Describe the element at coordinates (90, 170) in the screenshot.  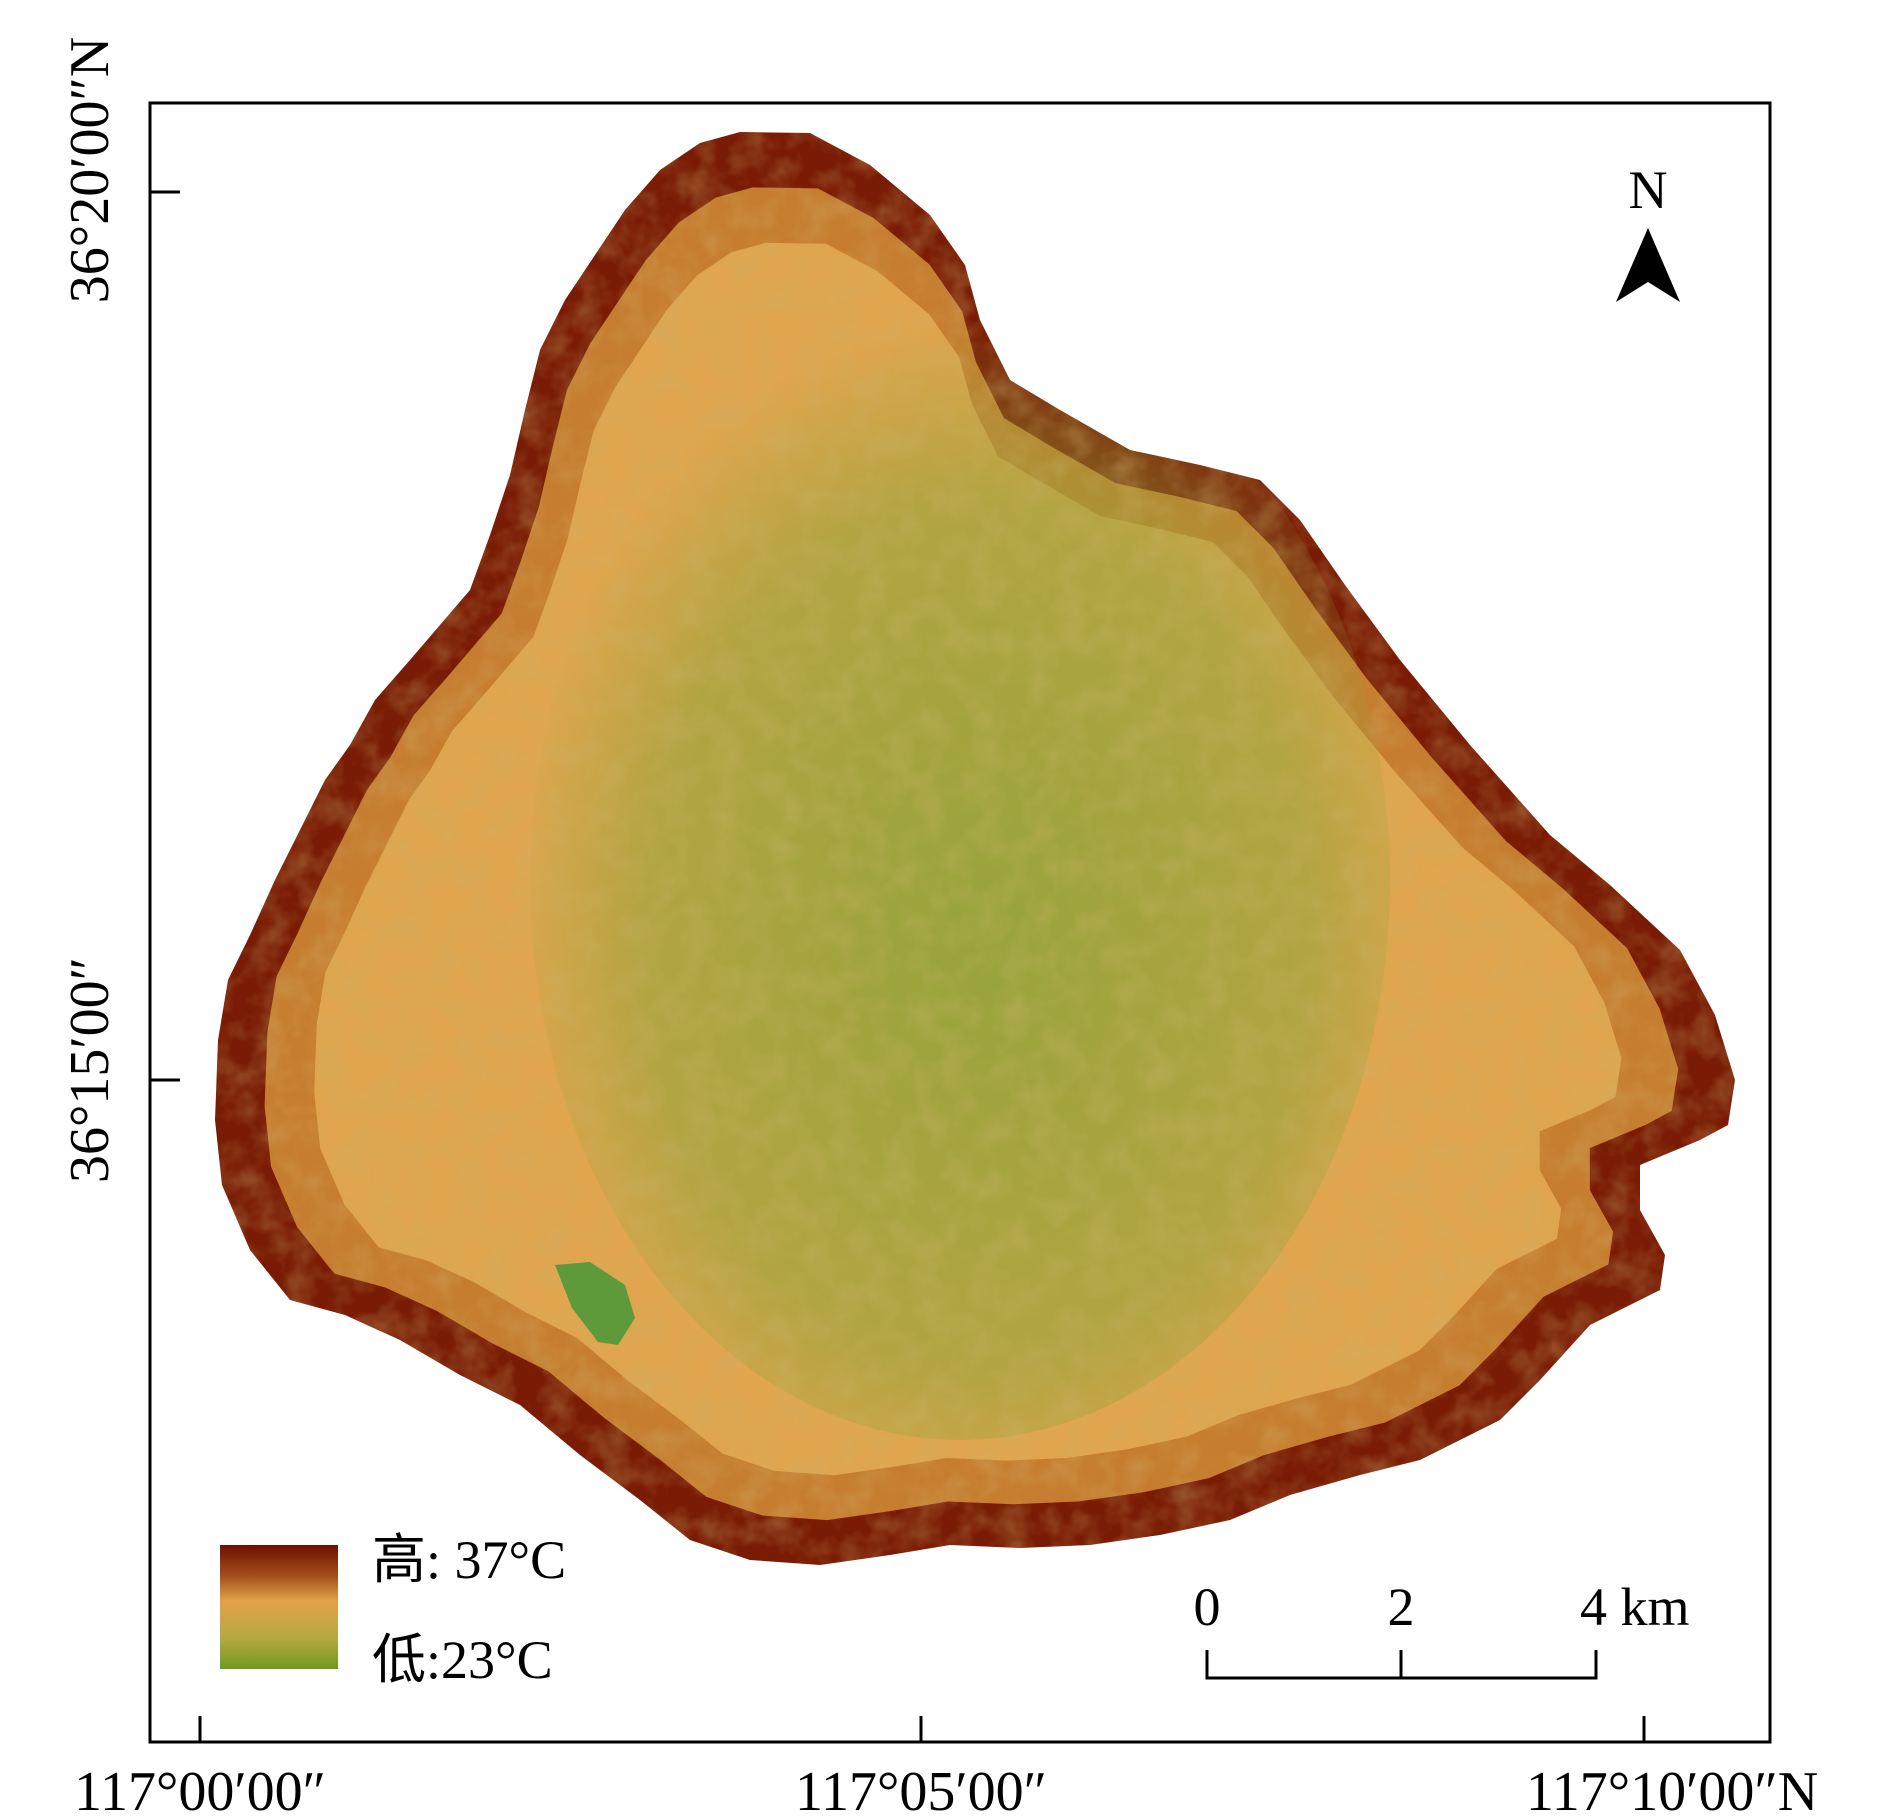
I see `y-tick-label-1: 36°20′00″N` at that location.